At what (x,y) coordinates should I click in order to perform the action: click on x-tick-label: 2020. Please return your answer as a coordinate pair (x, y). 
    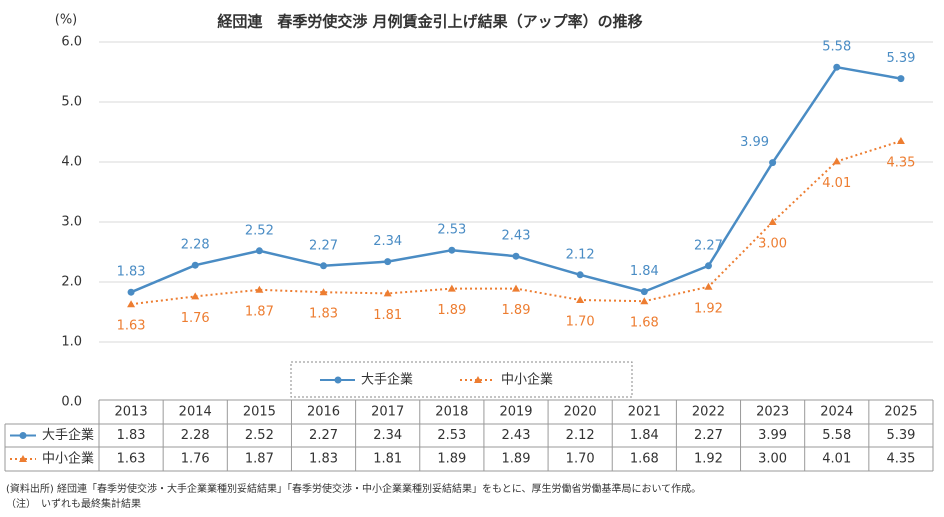
    Looking at the image, I should click on (580, 412).